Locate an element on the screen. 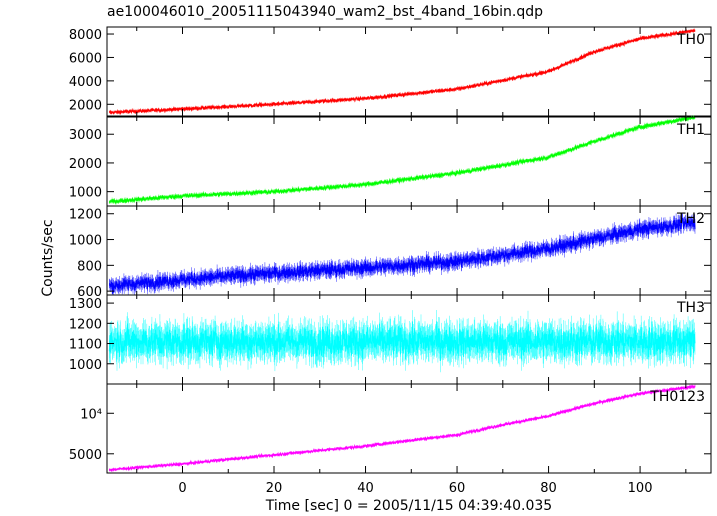 This screenshot has width=717, height=516. th1-series-line is located at coordinates (402, 159).